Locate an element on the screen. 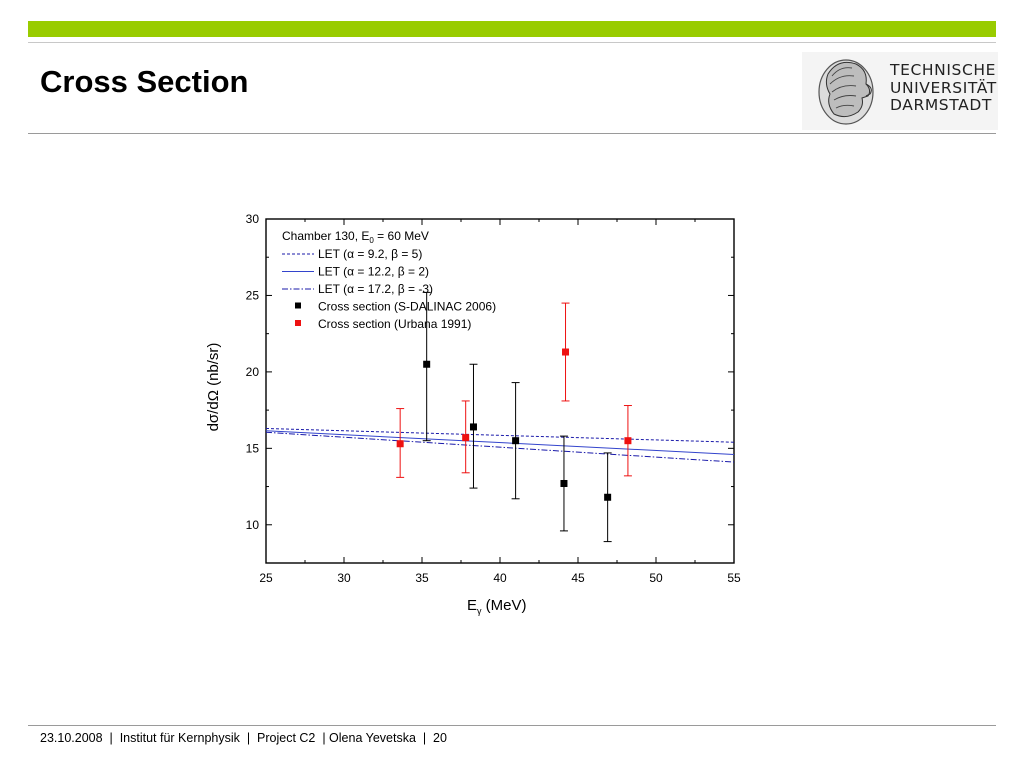 Image resolution: width=1024 pixels, height=768 pixels. x-tick-label: 35 is located at coordinates (422, 578).